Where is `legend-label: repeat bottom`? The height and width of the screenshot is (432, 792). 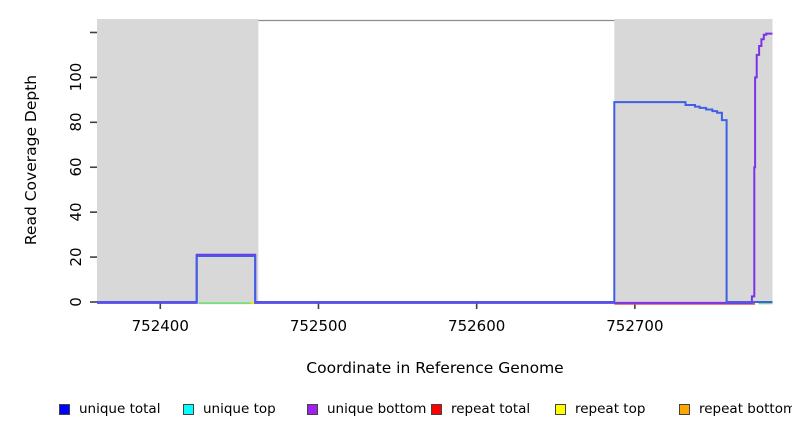 legend-label: repeat bottom is located at coordinates (745, 409).